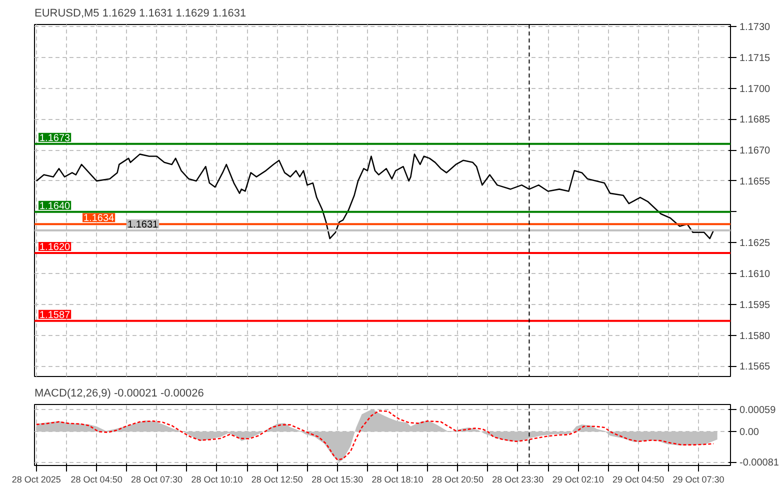  Describe the element at coordinates (277, 479) in the screenshot. I see `x-tick-label: 28 Oct 12:50` at that location.